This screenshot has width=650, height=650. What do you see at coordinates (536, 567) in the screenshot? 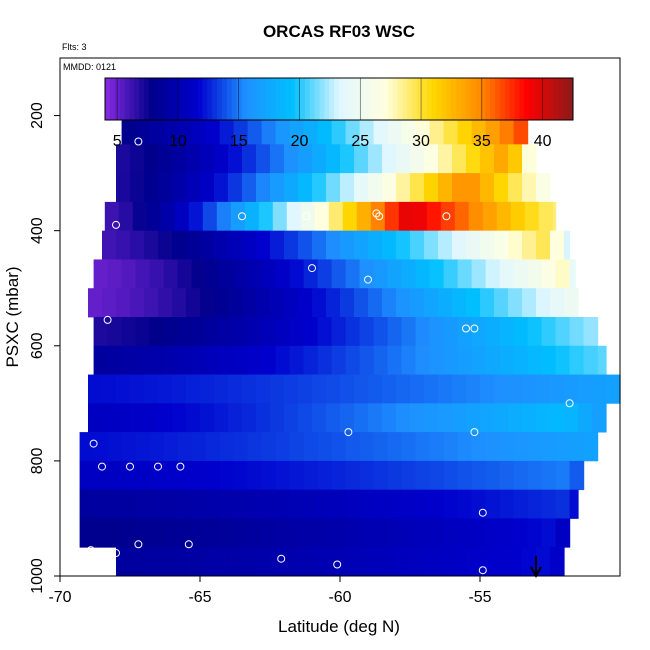
I see `arrow-marker` at bounding box center [536, 567].